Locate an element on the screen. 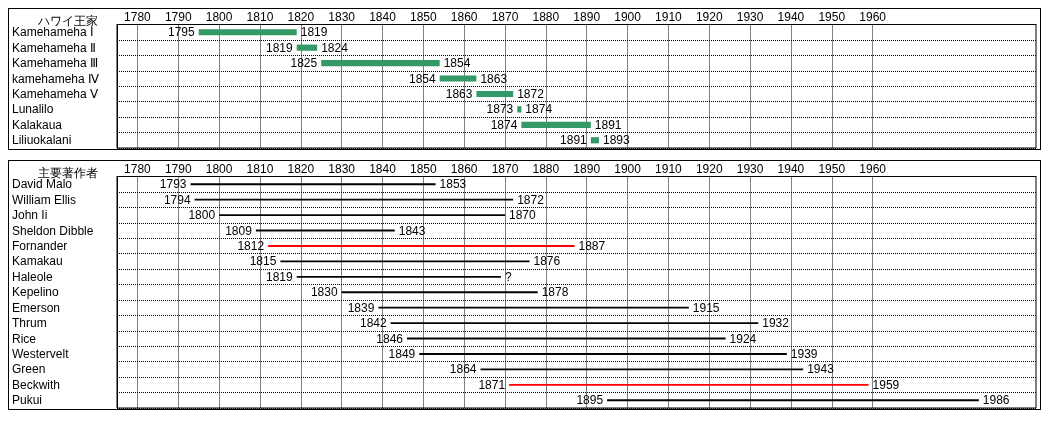 This screenshot has height=437, width=1049. data-label: 1986 is located at coordinates (996, 399).